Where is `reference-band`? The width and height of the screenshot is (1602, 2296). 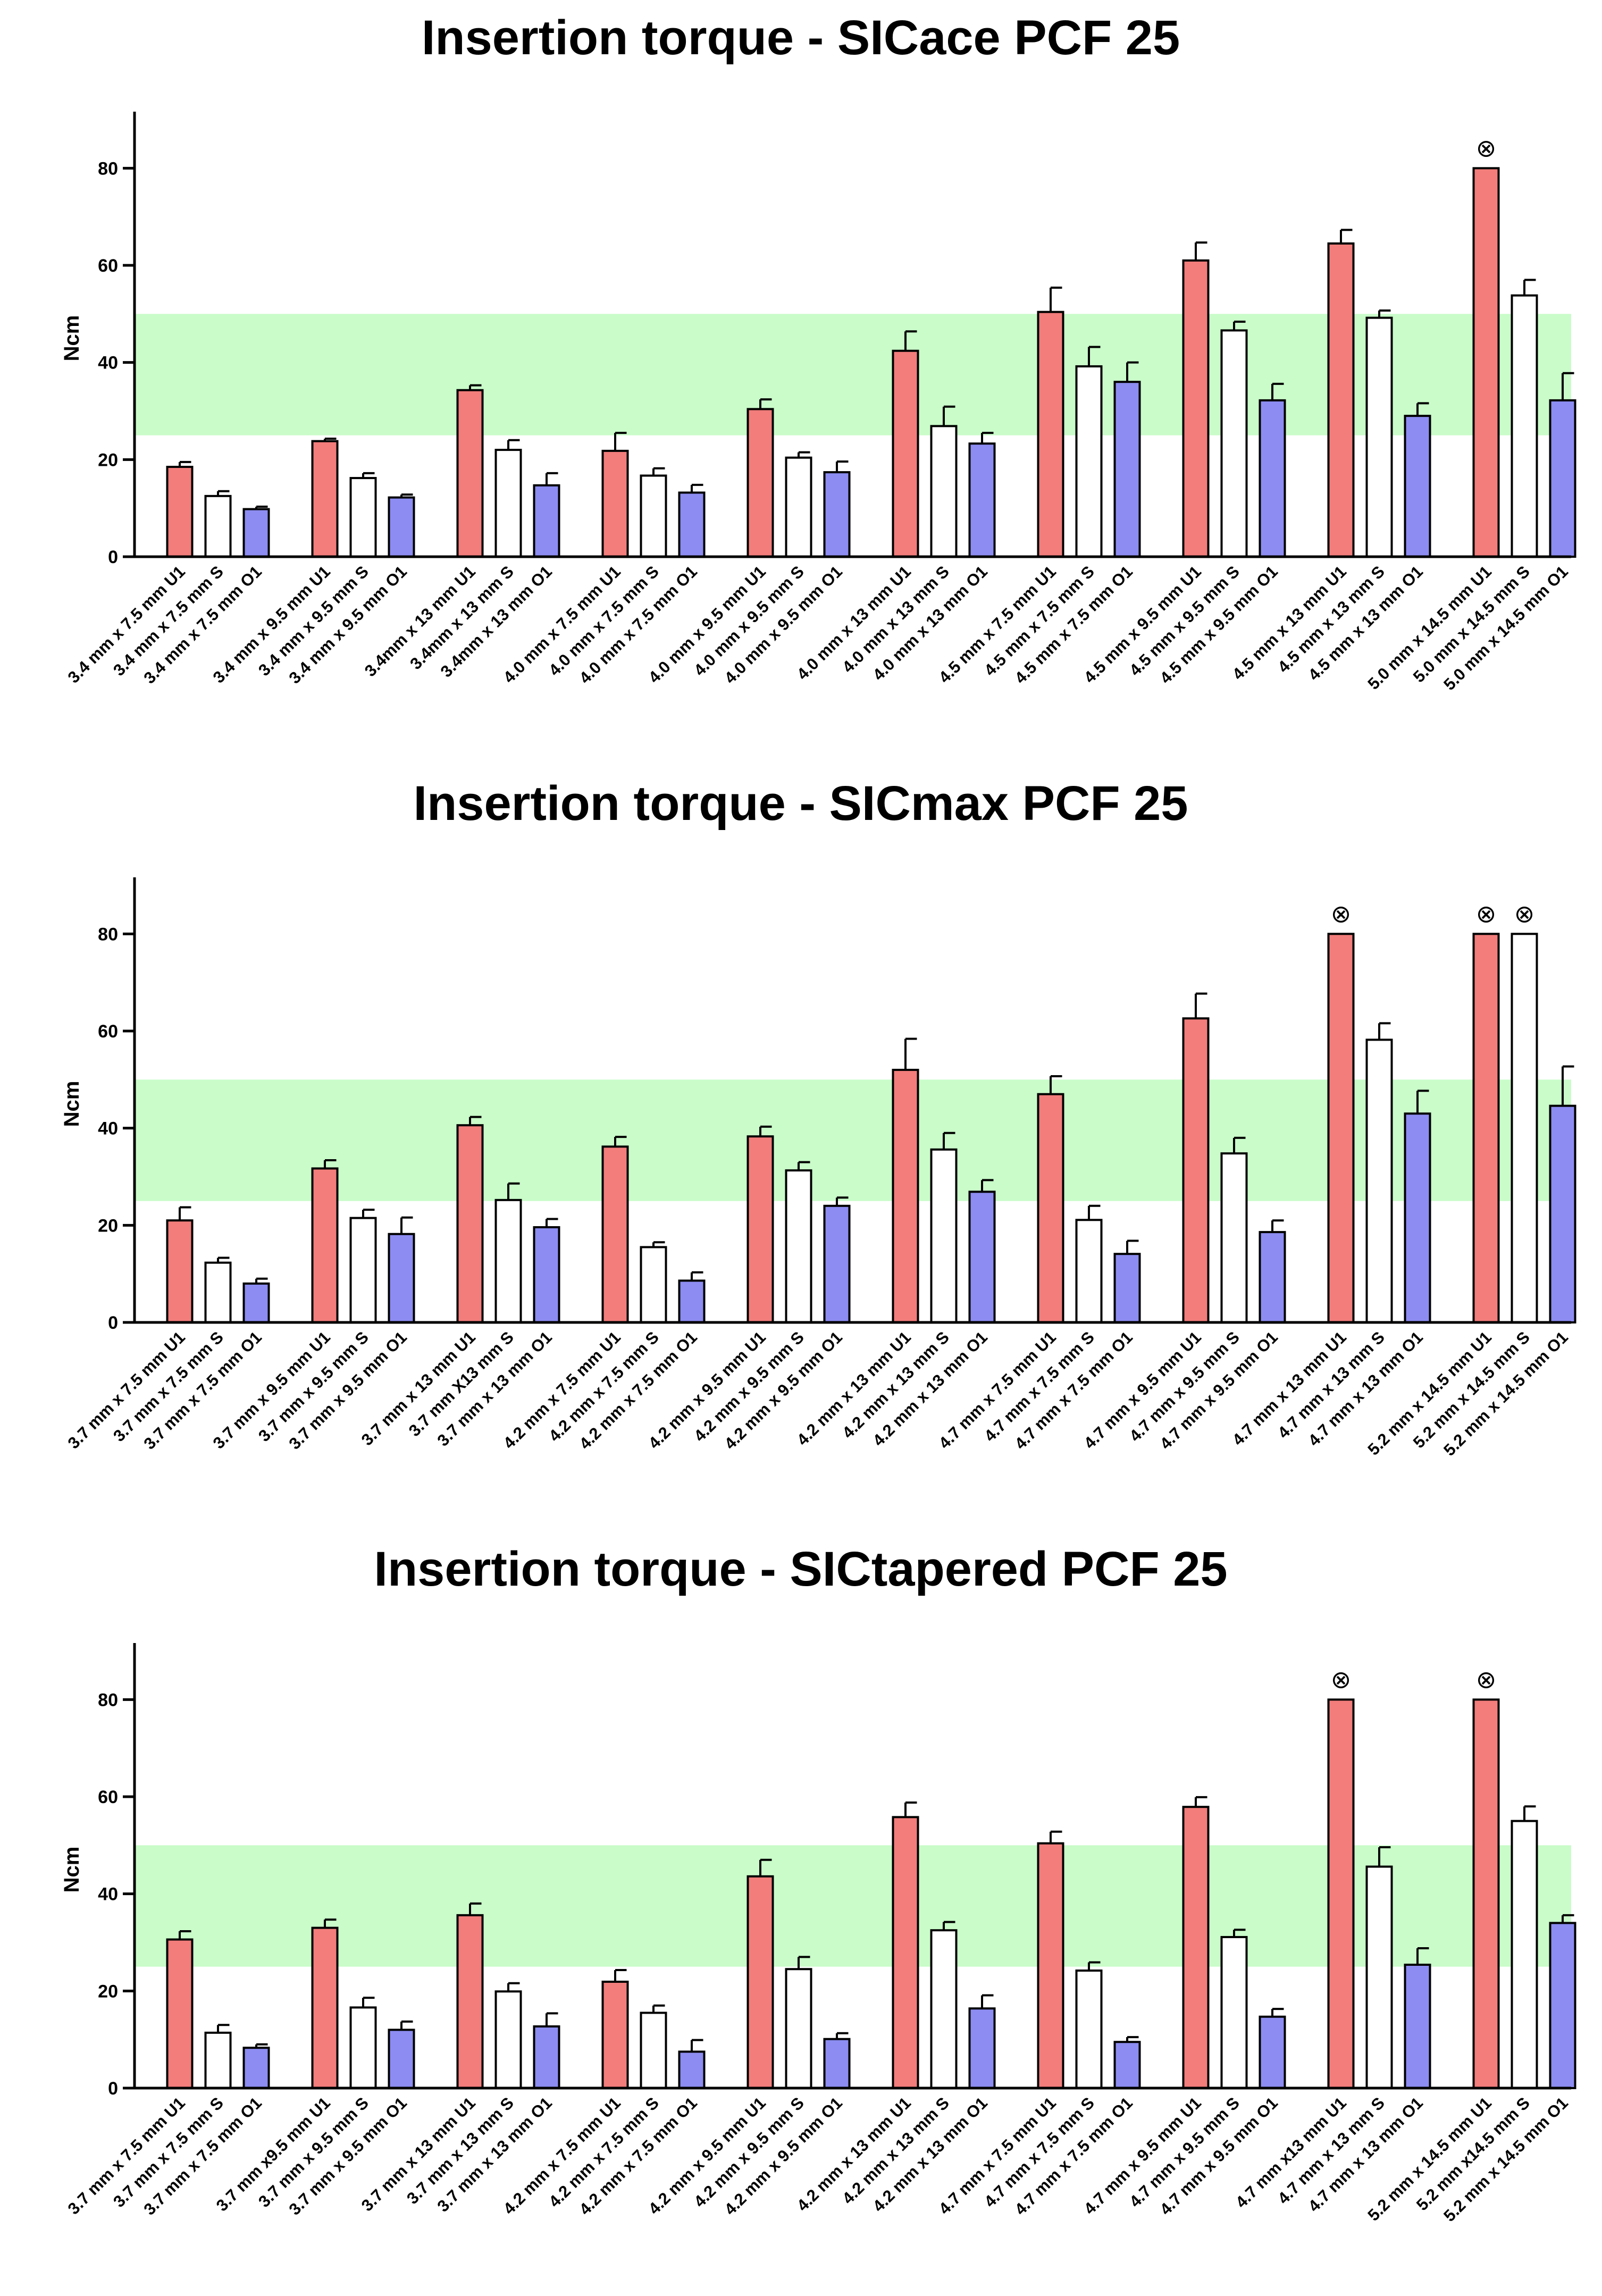
reference-band is located at coordinates (853, 1906).